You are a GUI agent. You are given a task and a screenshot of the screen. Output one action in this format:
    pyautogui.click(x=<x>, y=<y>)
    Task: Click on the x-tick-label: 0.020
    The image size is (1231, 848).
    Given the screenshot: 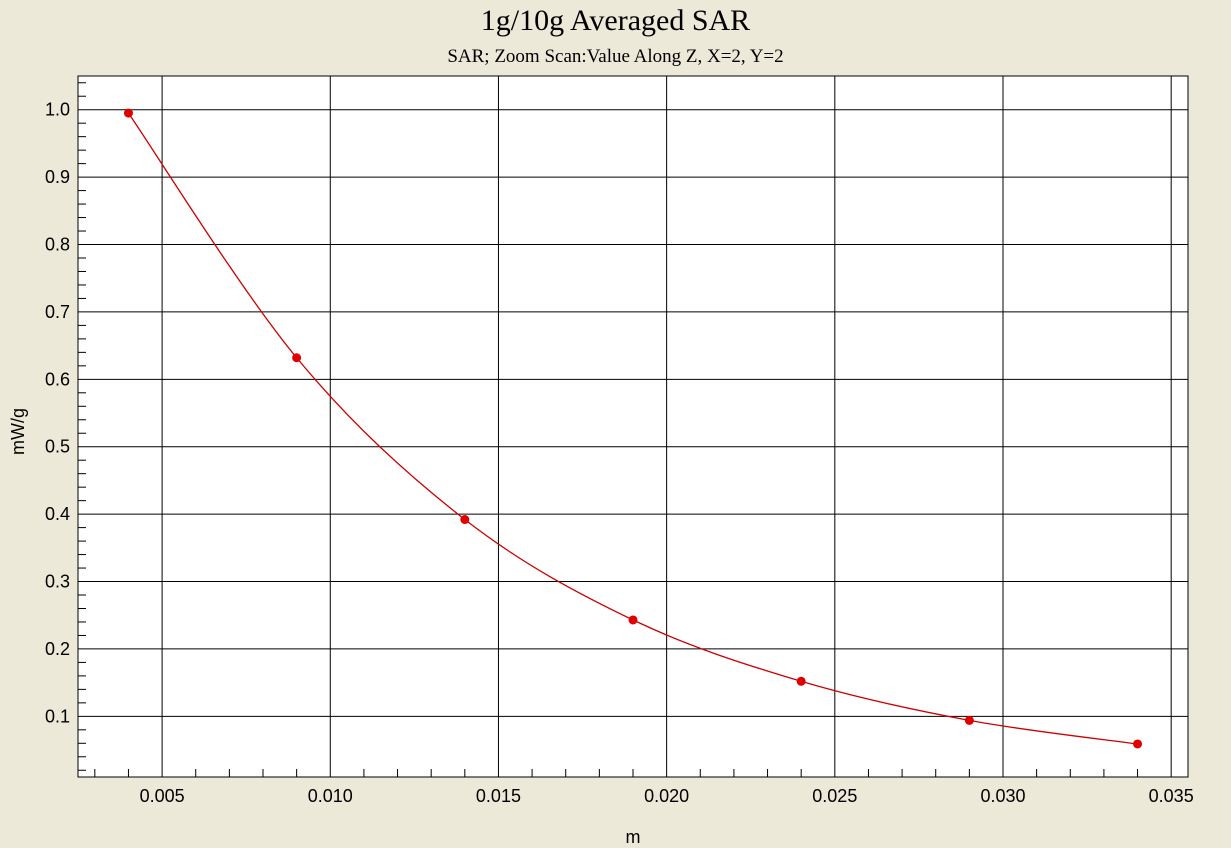 What is the action you would take?
    pyautogui.click(x=666, y=796)
    